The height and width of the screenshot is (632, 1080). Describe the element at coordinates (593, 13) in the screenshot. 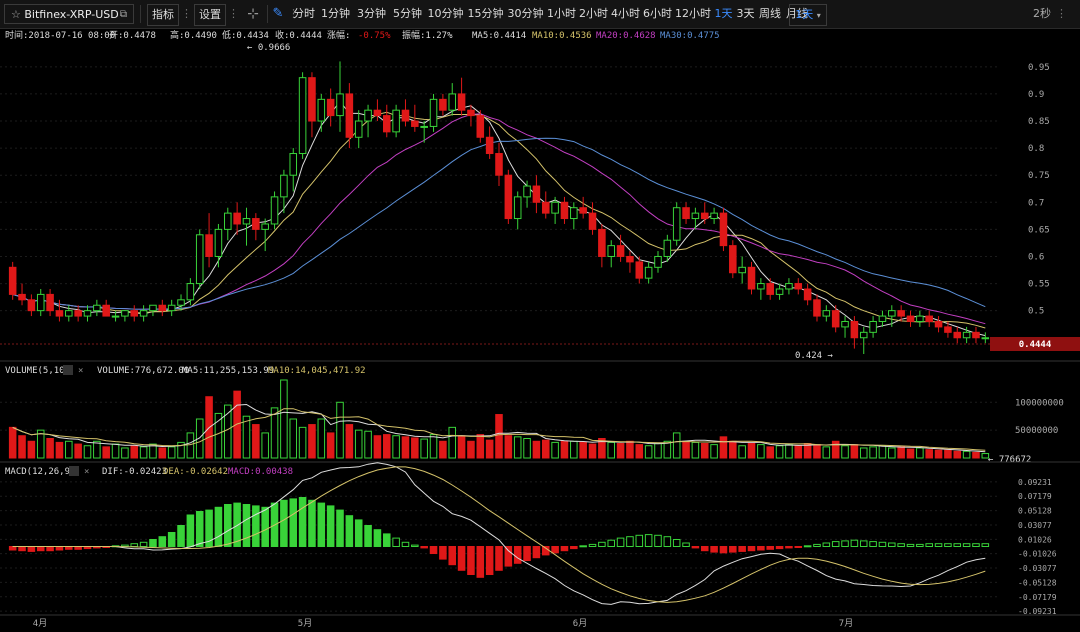

I see `interval-8: 2小时` at that location.